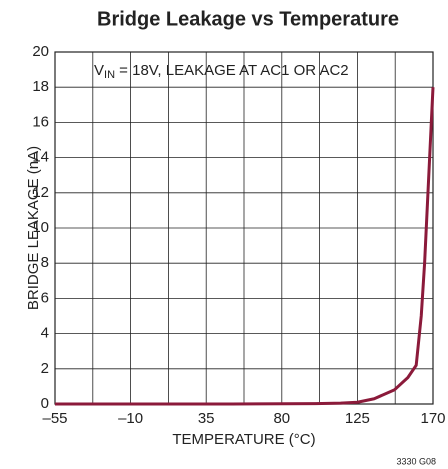  I want to click on y-axis-label: BRIDGE LEAKAGE (nA), so click(33, 228).